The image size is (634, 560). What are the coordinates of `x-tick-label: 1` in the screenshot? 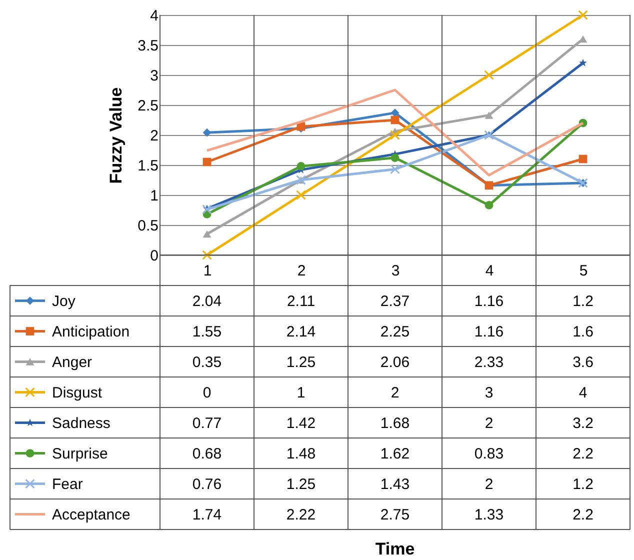 It's located at (207, 271).